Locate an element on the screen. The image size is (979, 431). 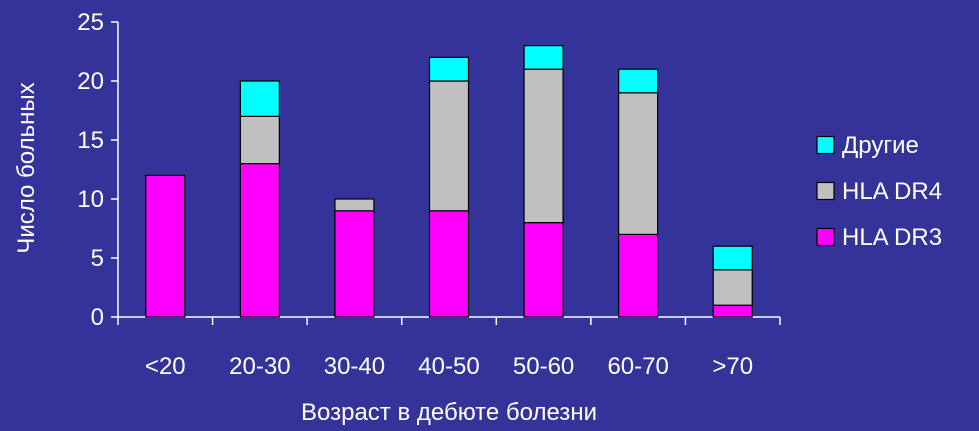
x-tick-label: <20 is located at coordinates (165, 366).